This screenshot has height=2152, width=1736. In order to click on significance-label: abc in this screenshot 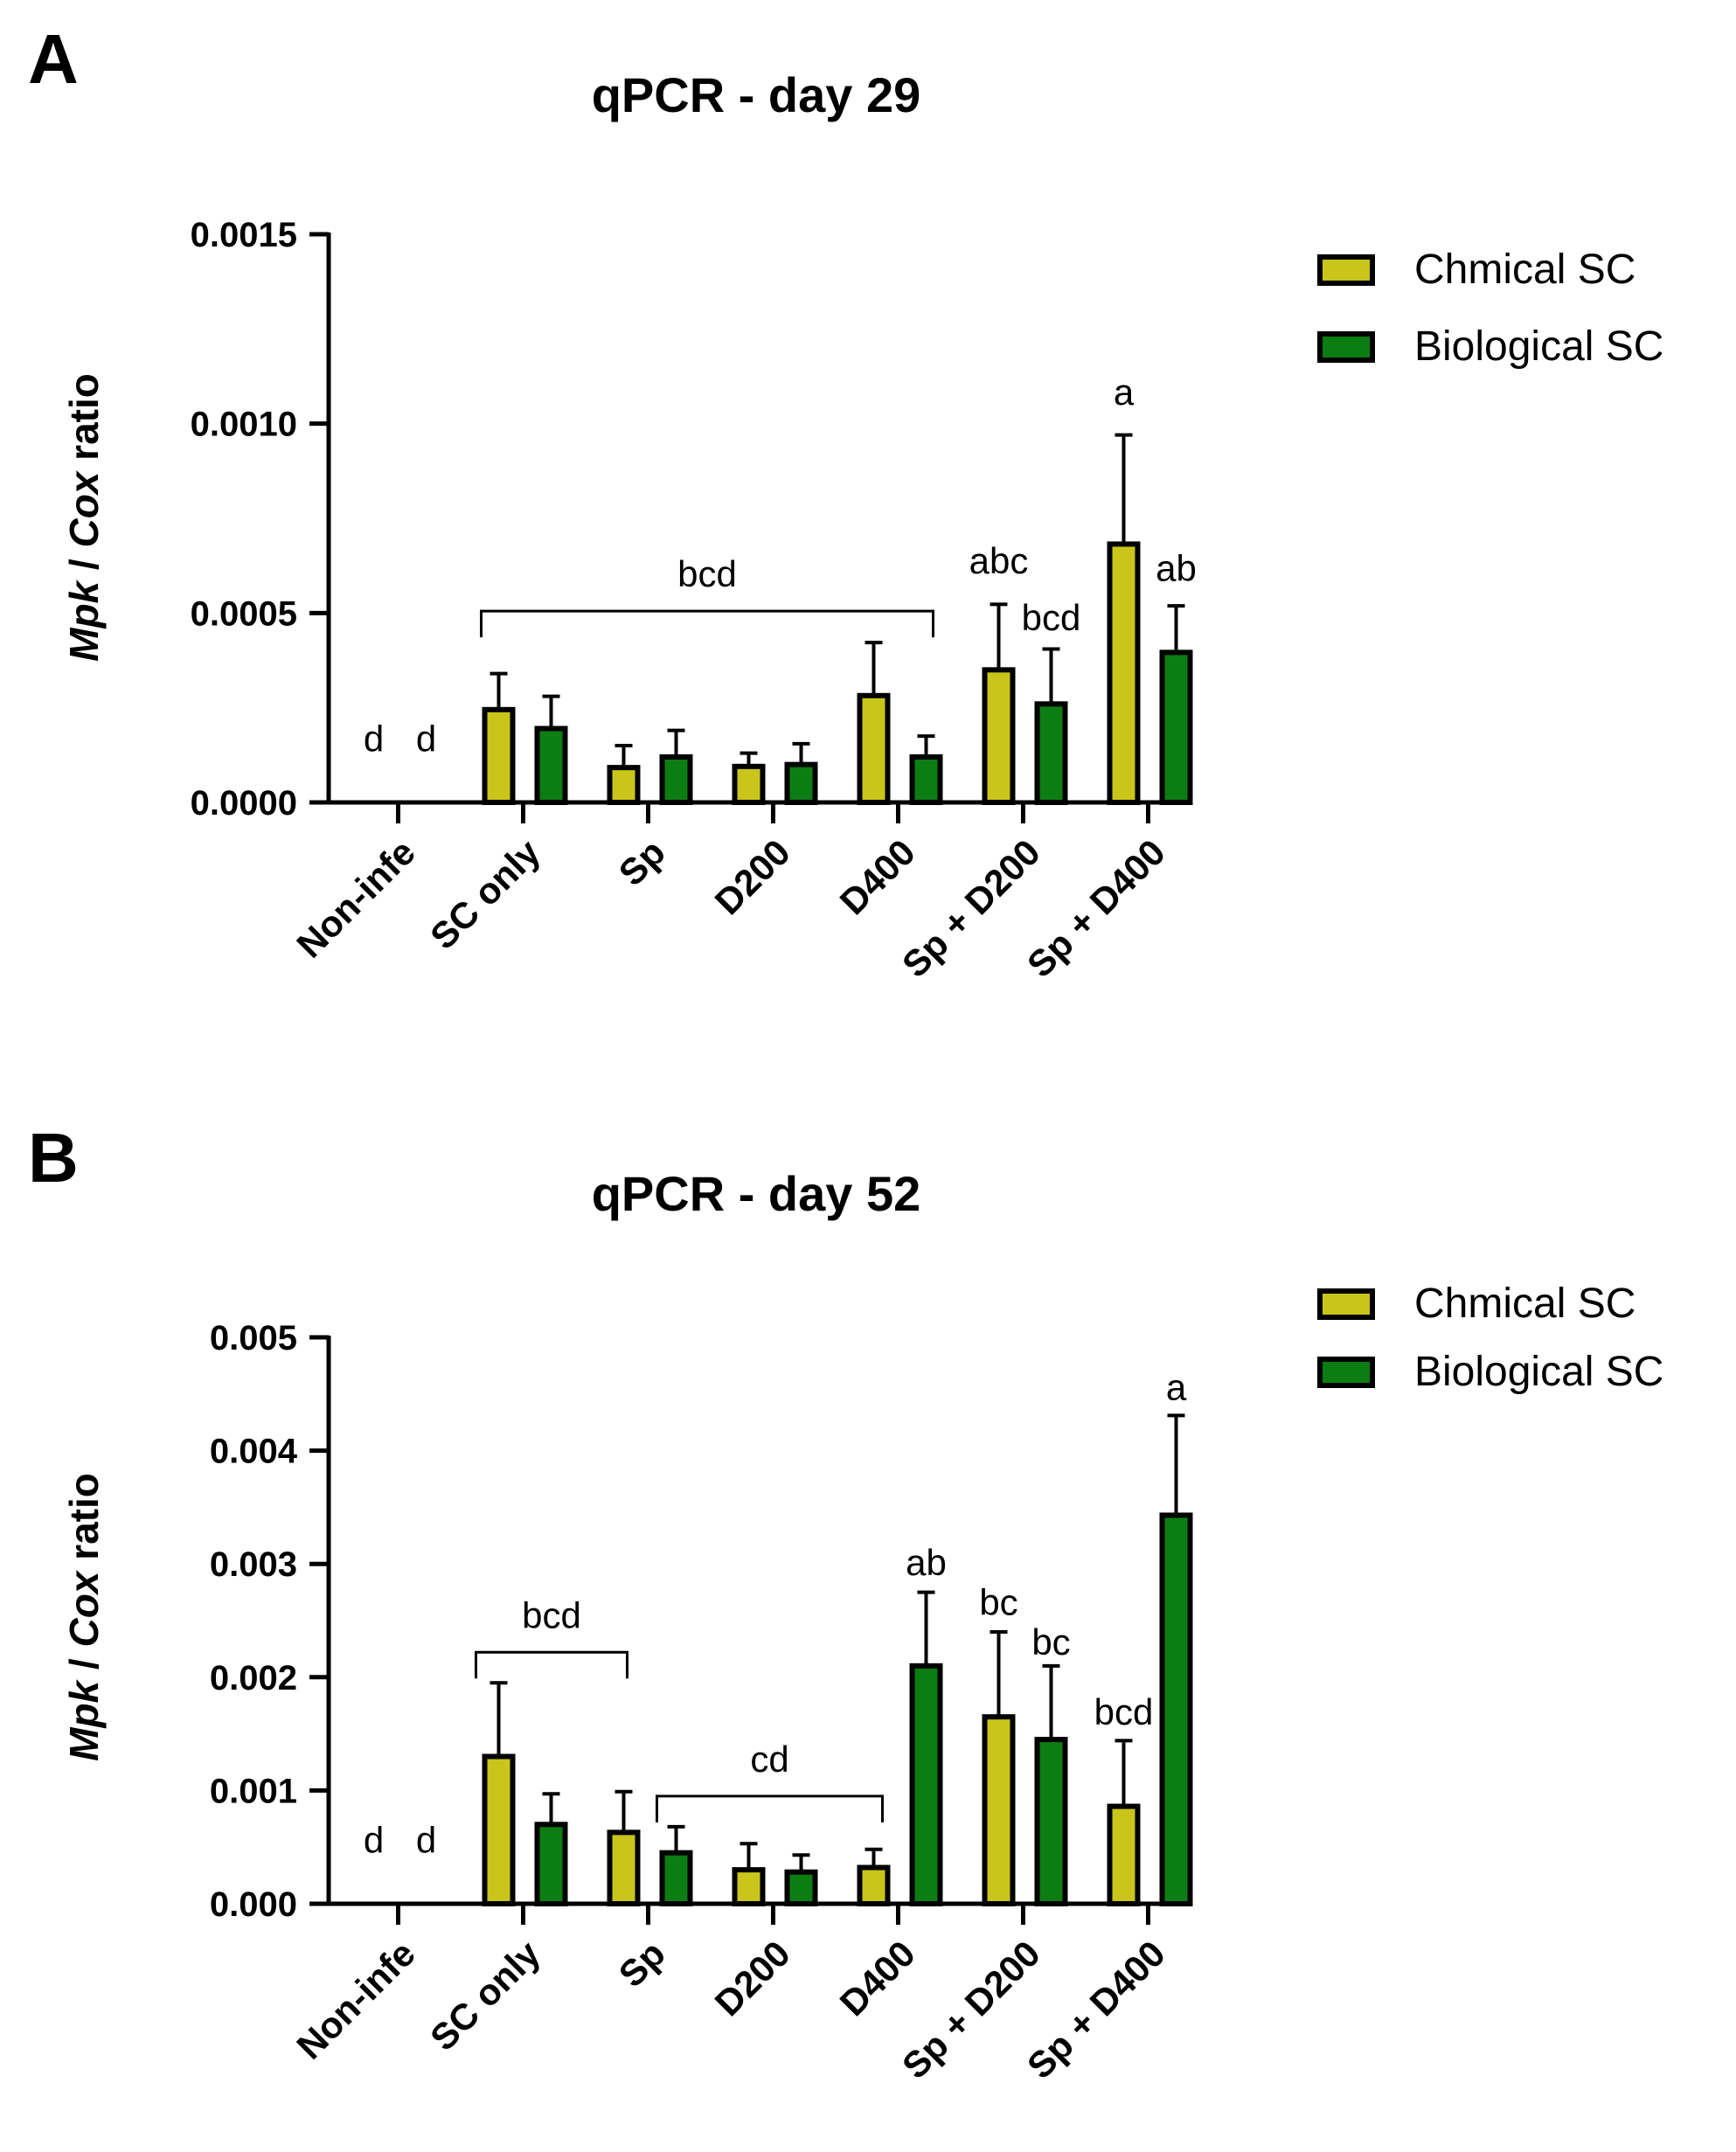, I will do `click(999, 560)`.